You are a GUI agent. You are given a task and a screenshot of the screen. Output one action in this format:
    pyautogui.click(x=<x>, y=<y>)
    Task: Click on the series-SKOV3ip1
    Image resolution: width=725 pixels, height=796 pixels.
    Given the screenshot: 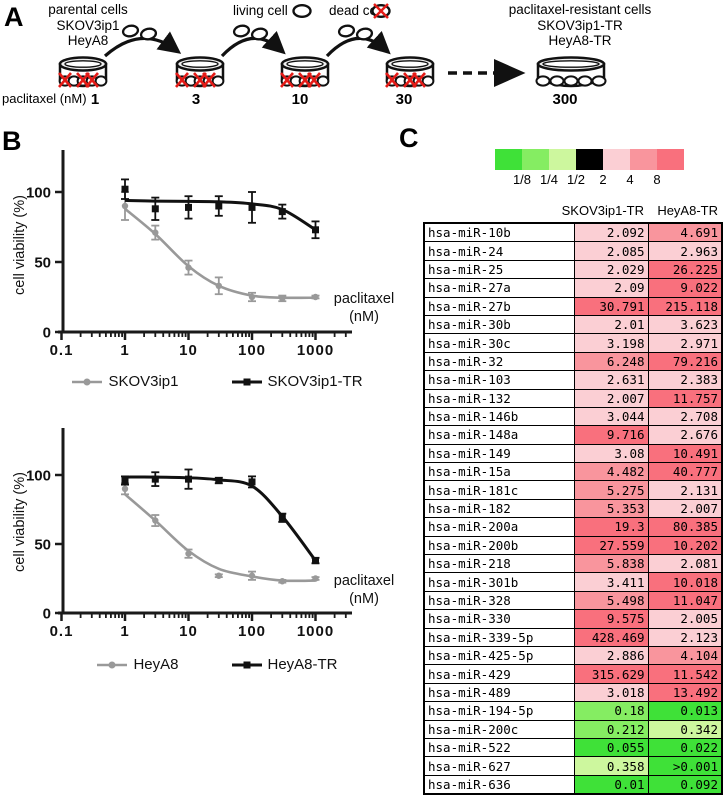 What is the action you would take?
    pyautogui.click(x=220, y=247)
    